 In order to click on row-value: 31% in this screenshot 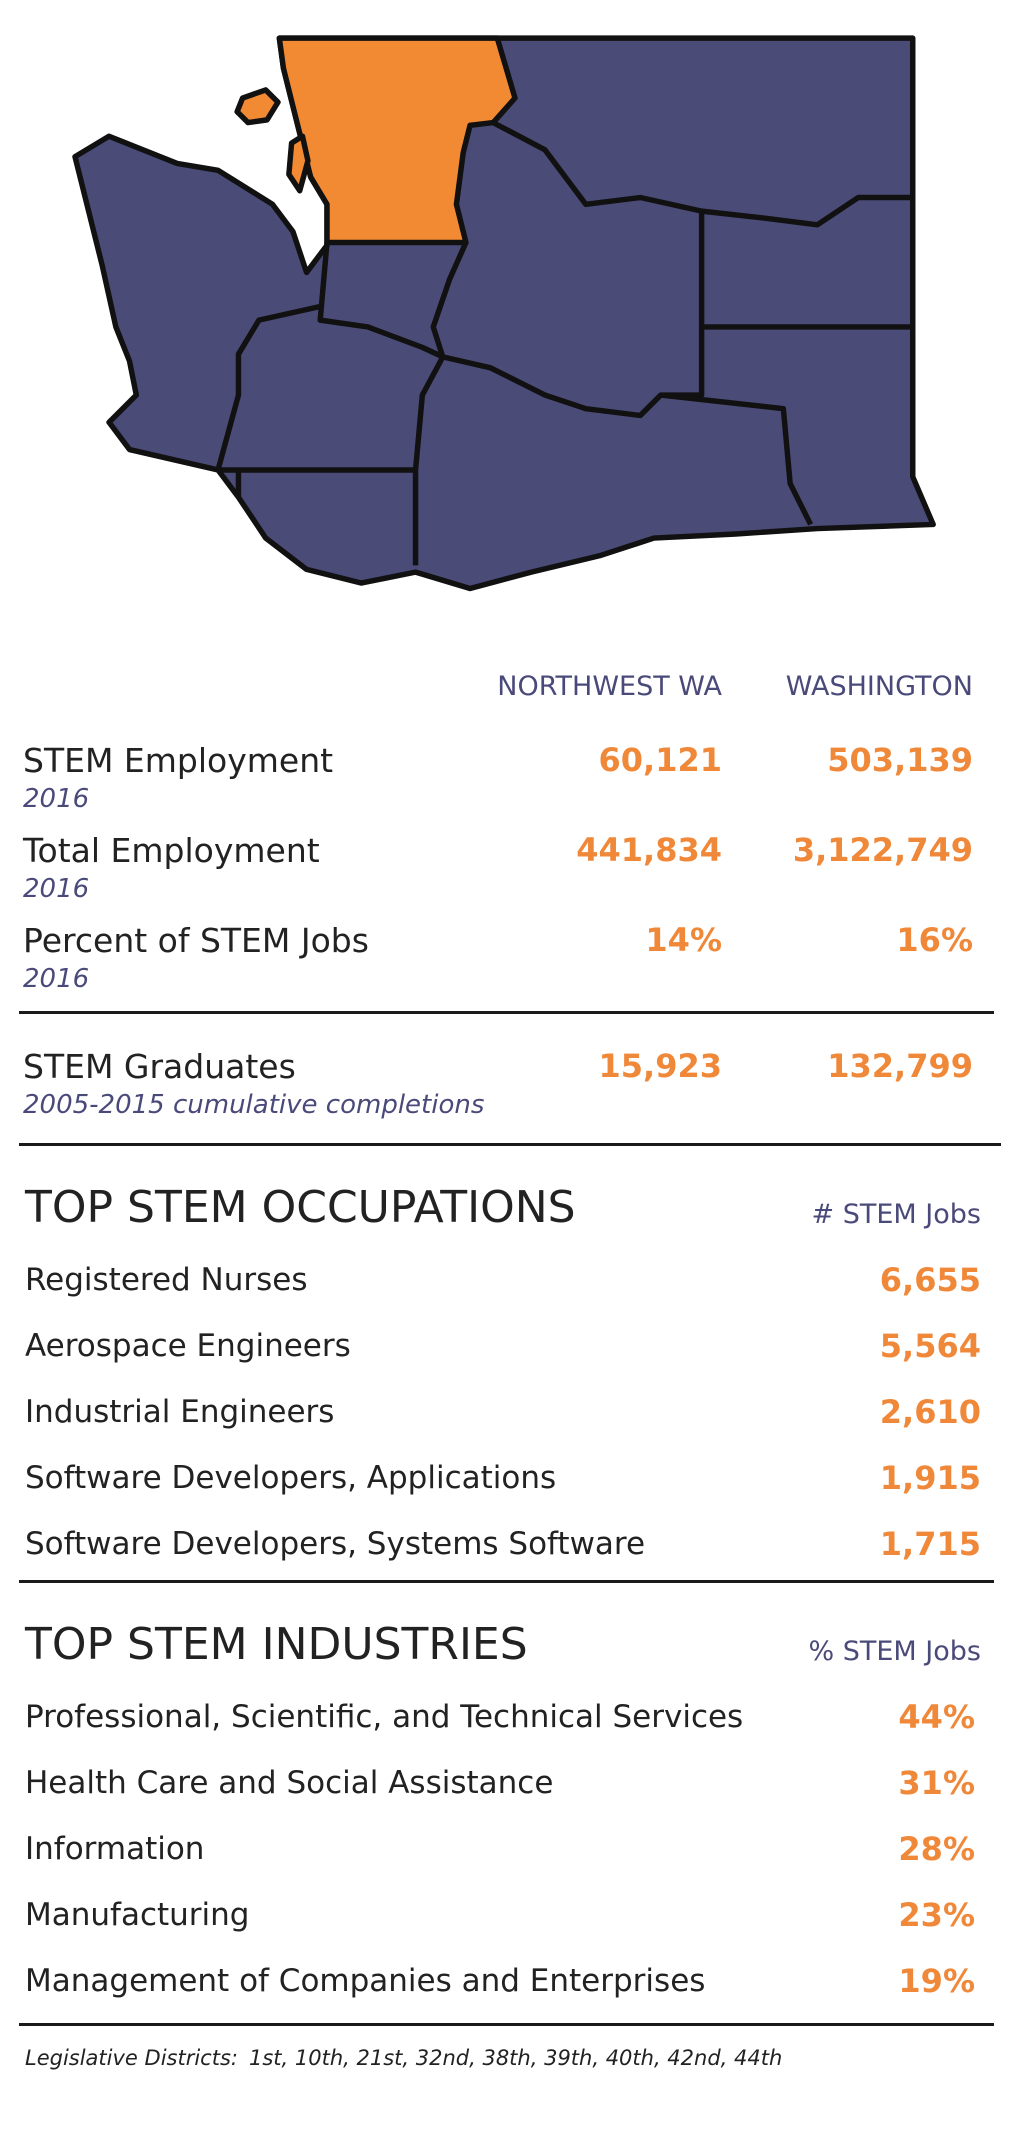, I will do `click(936, 1783)`.